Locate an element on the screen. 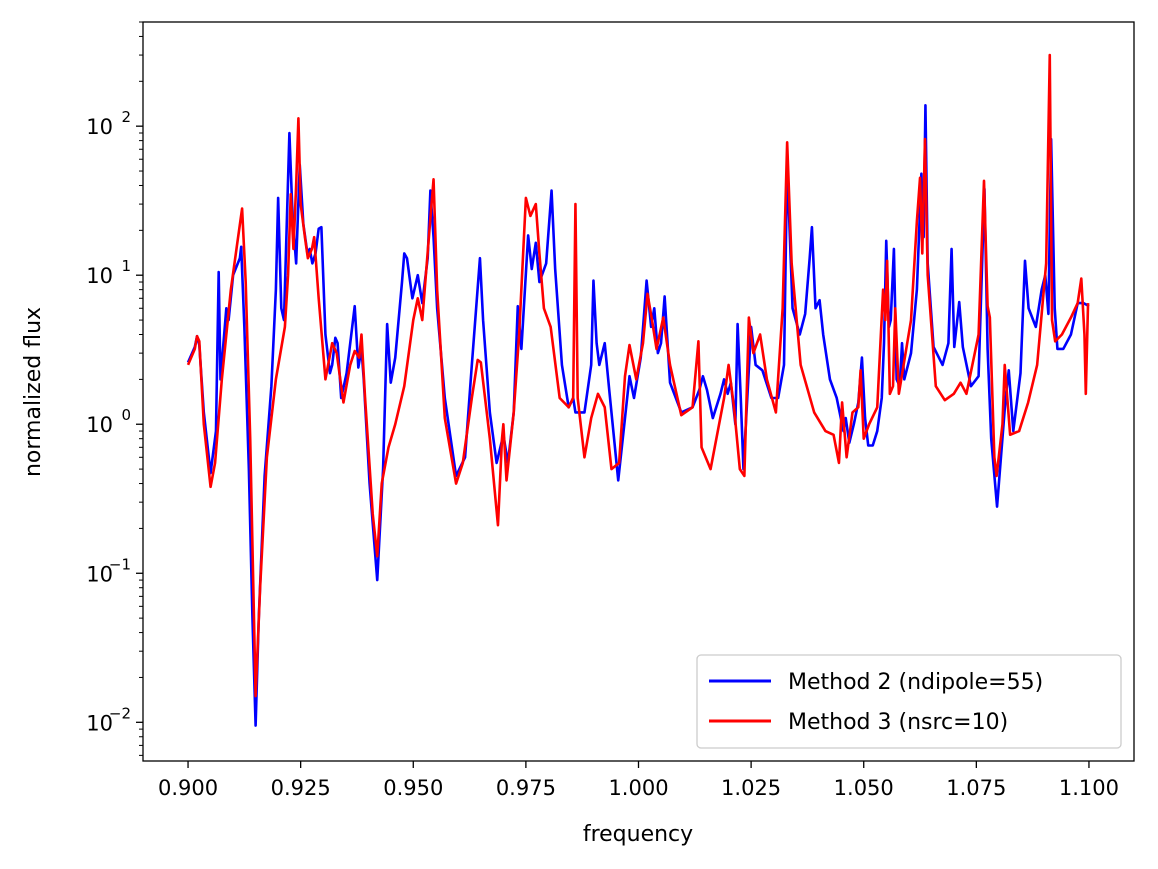  x-tick-label: 1.075 is located at coordinates (976, 788).